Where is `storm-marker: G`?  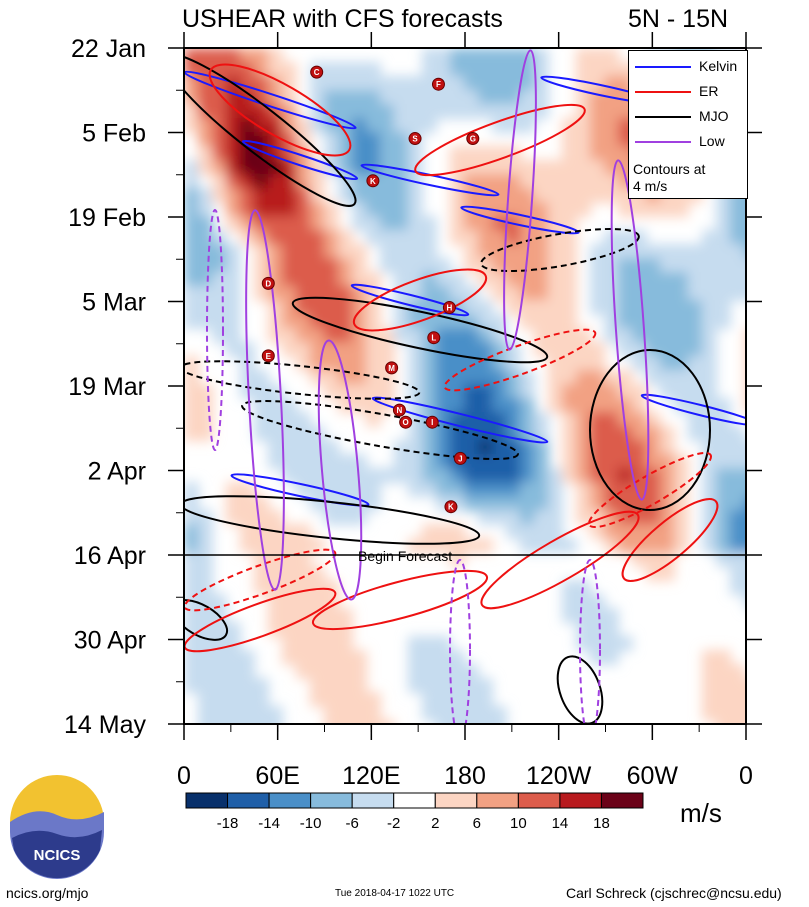
storm-marker: G is located at coordinates (473, 139).